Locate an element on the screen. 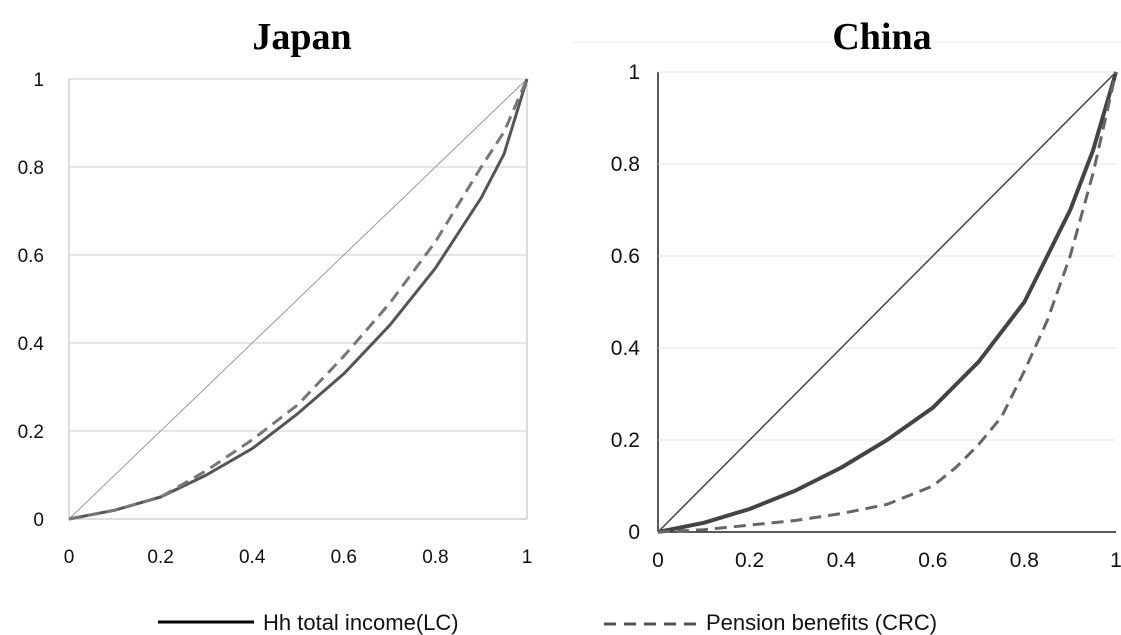 This screenshot has width=1121, height=635. legend-label-hh-income: Hh total income(LC) is located at coordinates (361, 622).